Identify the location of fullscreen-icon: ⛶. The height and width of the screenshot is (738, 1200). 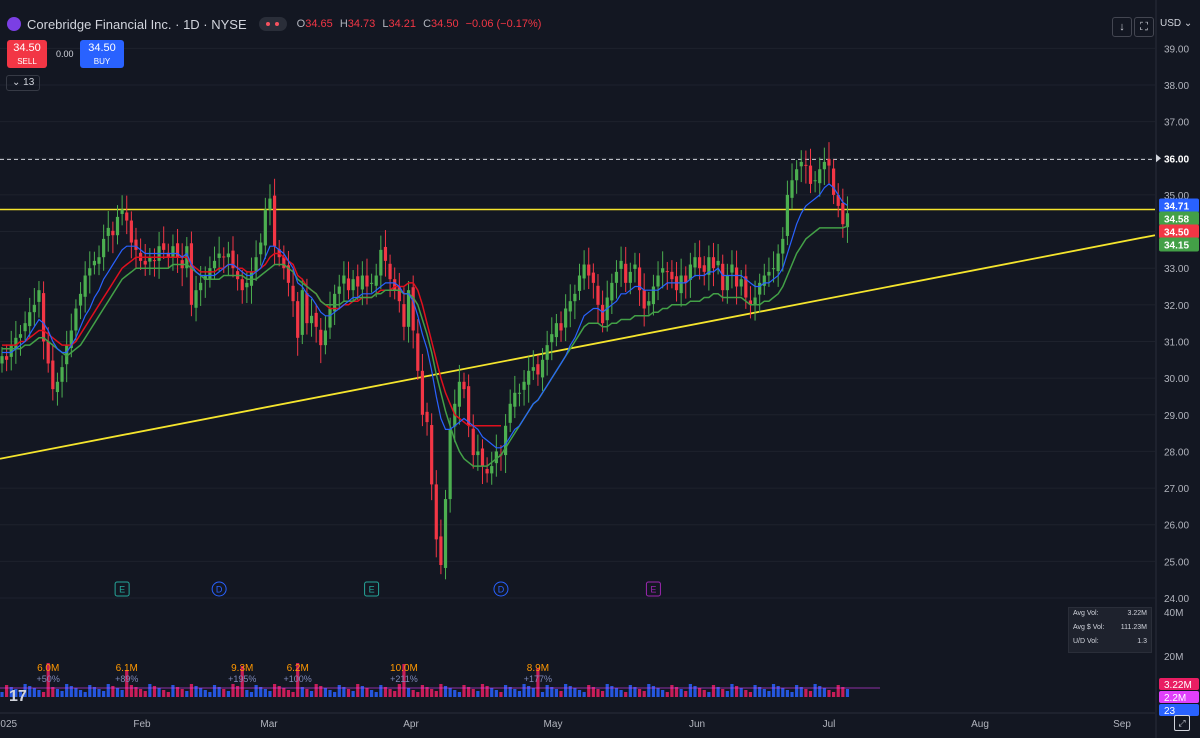
(1144, 27).